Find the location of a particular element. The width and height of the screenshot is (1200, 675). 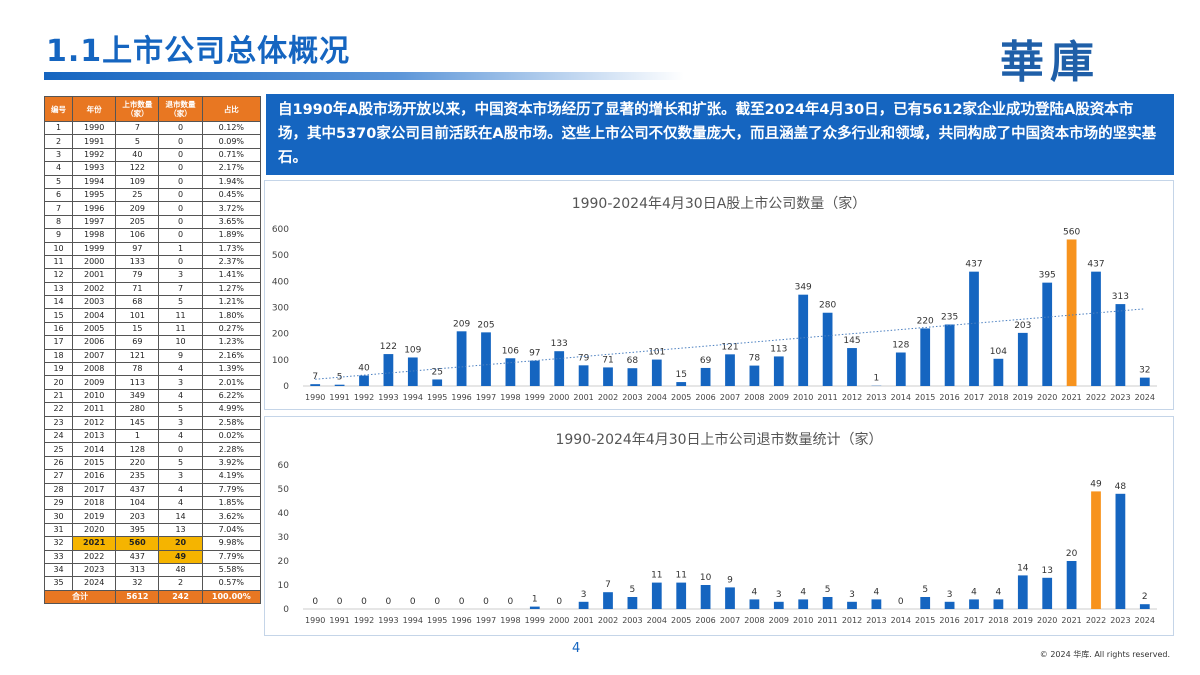

data-label: 560 is located at coordinates (1071, 232).